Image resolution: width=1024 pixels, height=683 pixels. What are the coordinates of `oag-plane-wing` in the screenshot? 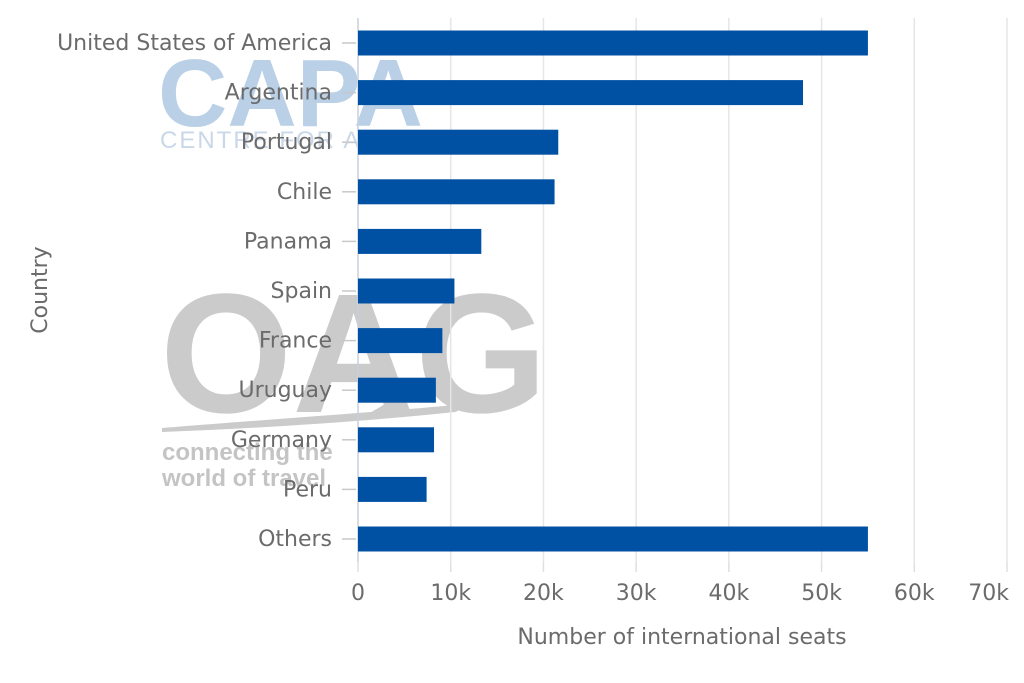 It's located at (386, 408).